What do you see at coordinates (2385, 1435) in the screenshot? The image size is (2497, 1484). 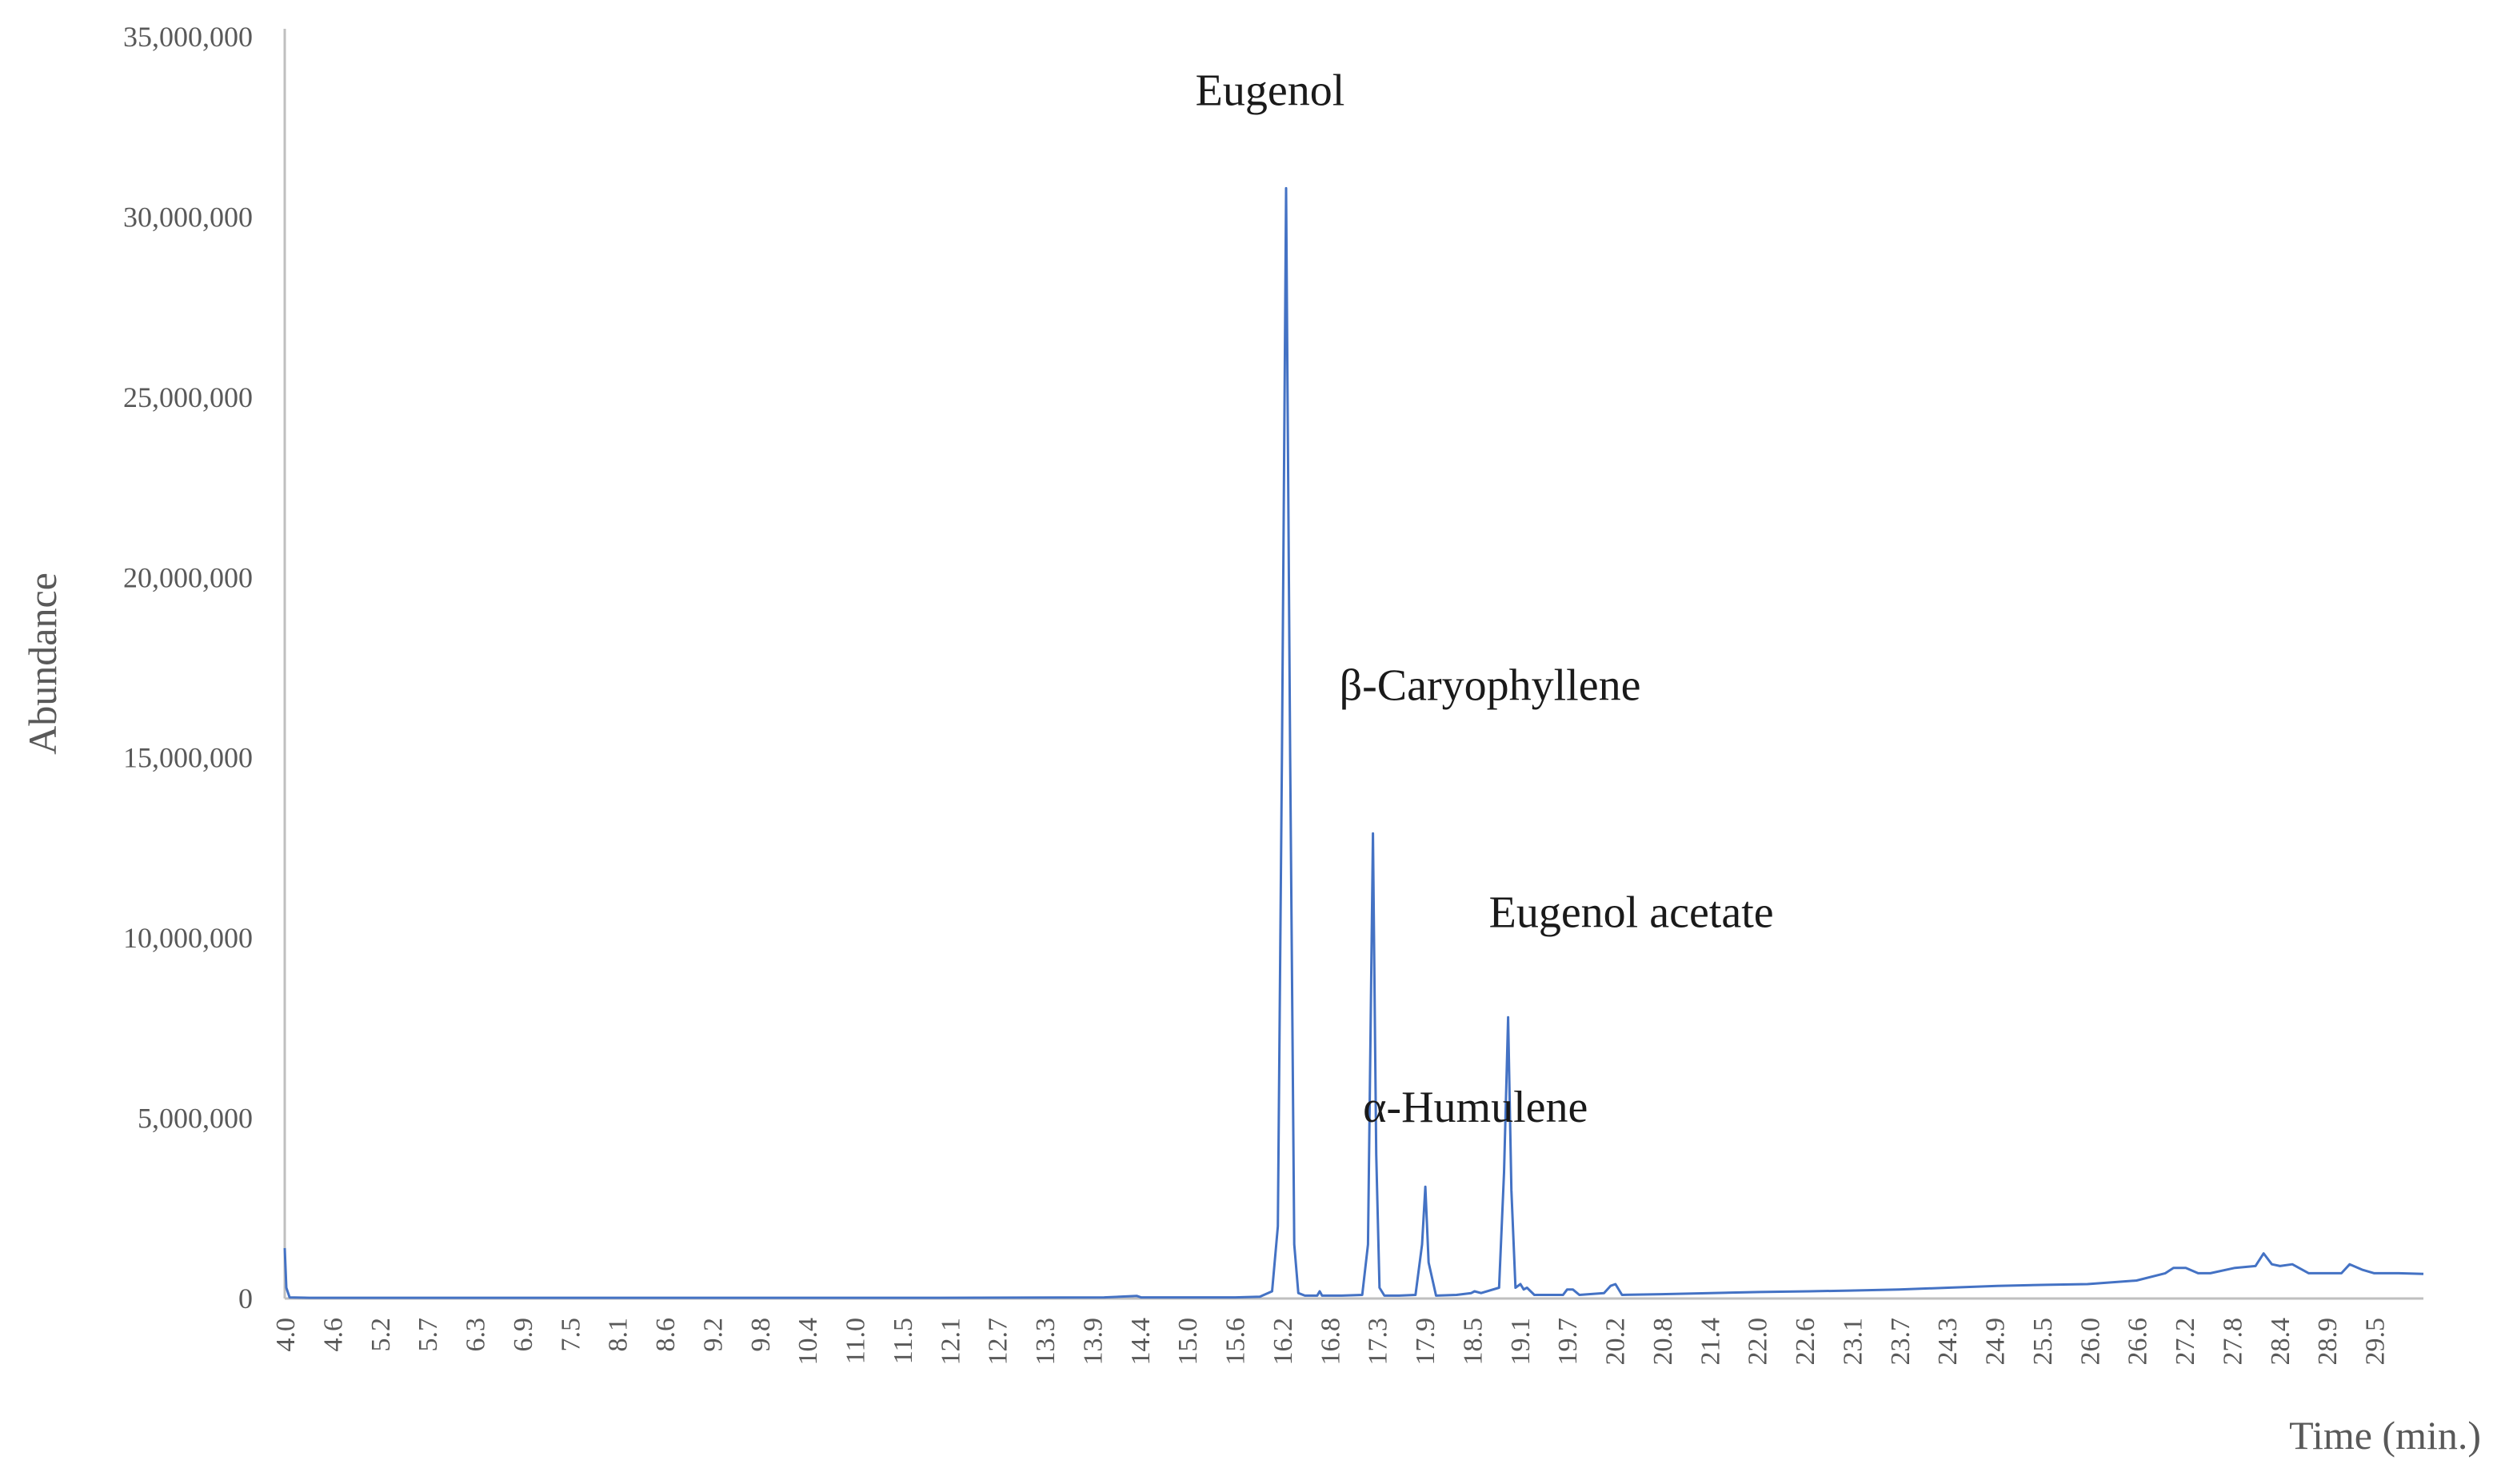 I see `x-axis-title: Time (min.)` at bounding box center [2385, 1435].